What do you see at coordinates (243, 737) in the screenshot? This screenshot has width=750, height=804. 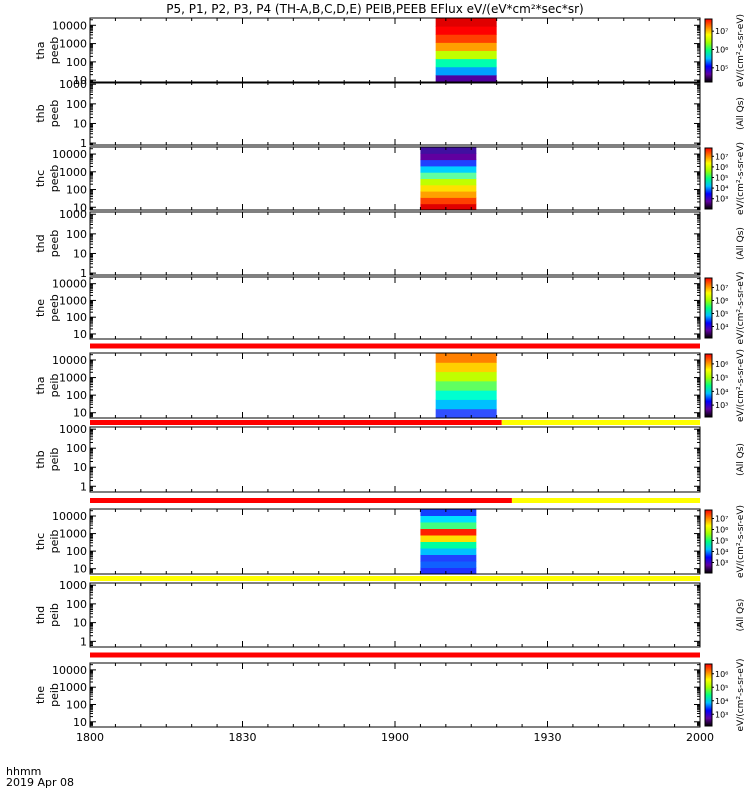 I see `x-tick-label: 1830` at bounding box center [243, 737].